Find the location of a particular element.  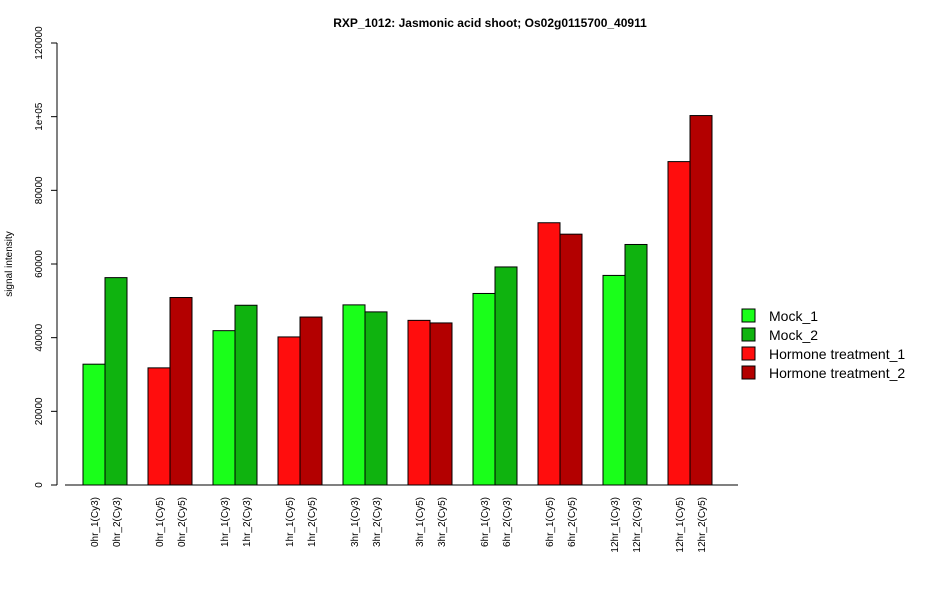

bar-12hr_2(Cy5) is located at coordinates (701, 300).